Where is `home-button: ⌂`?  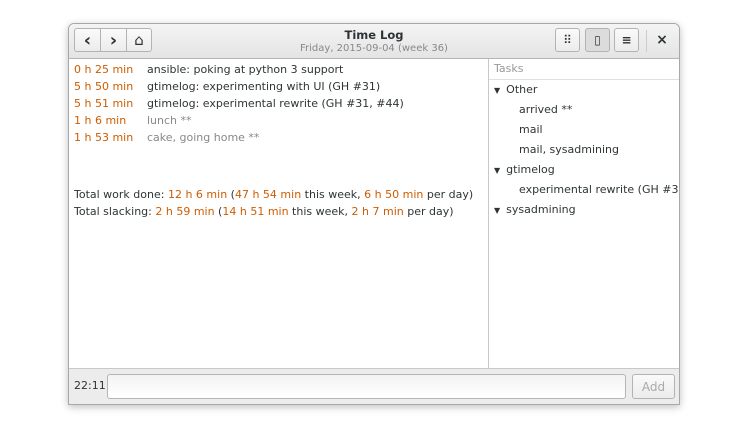 home-button: ⌂ is located at coordinates (139, 40).